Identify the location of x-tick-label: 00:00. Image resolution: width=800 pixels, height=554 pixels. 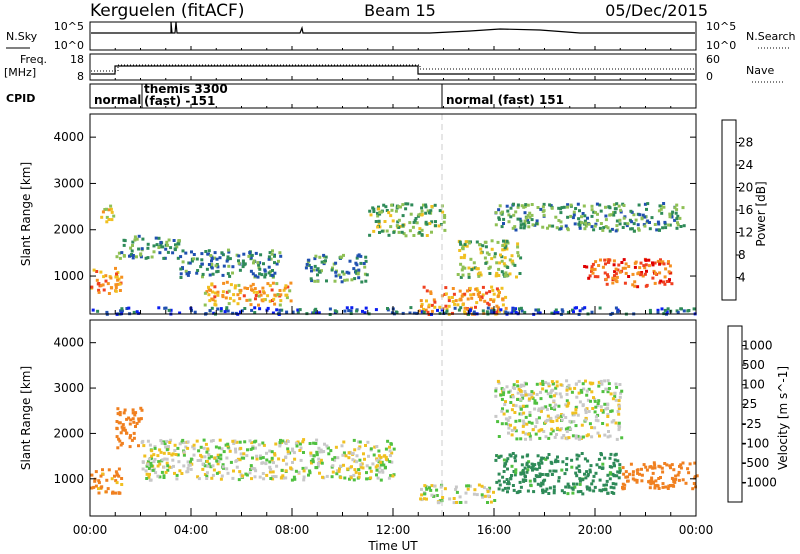
(90, 530).